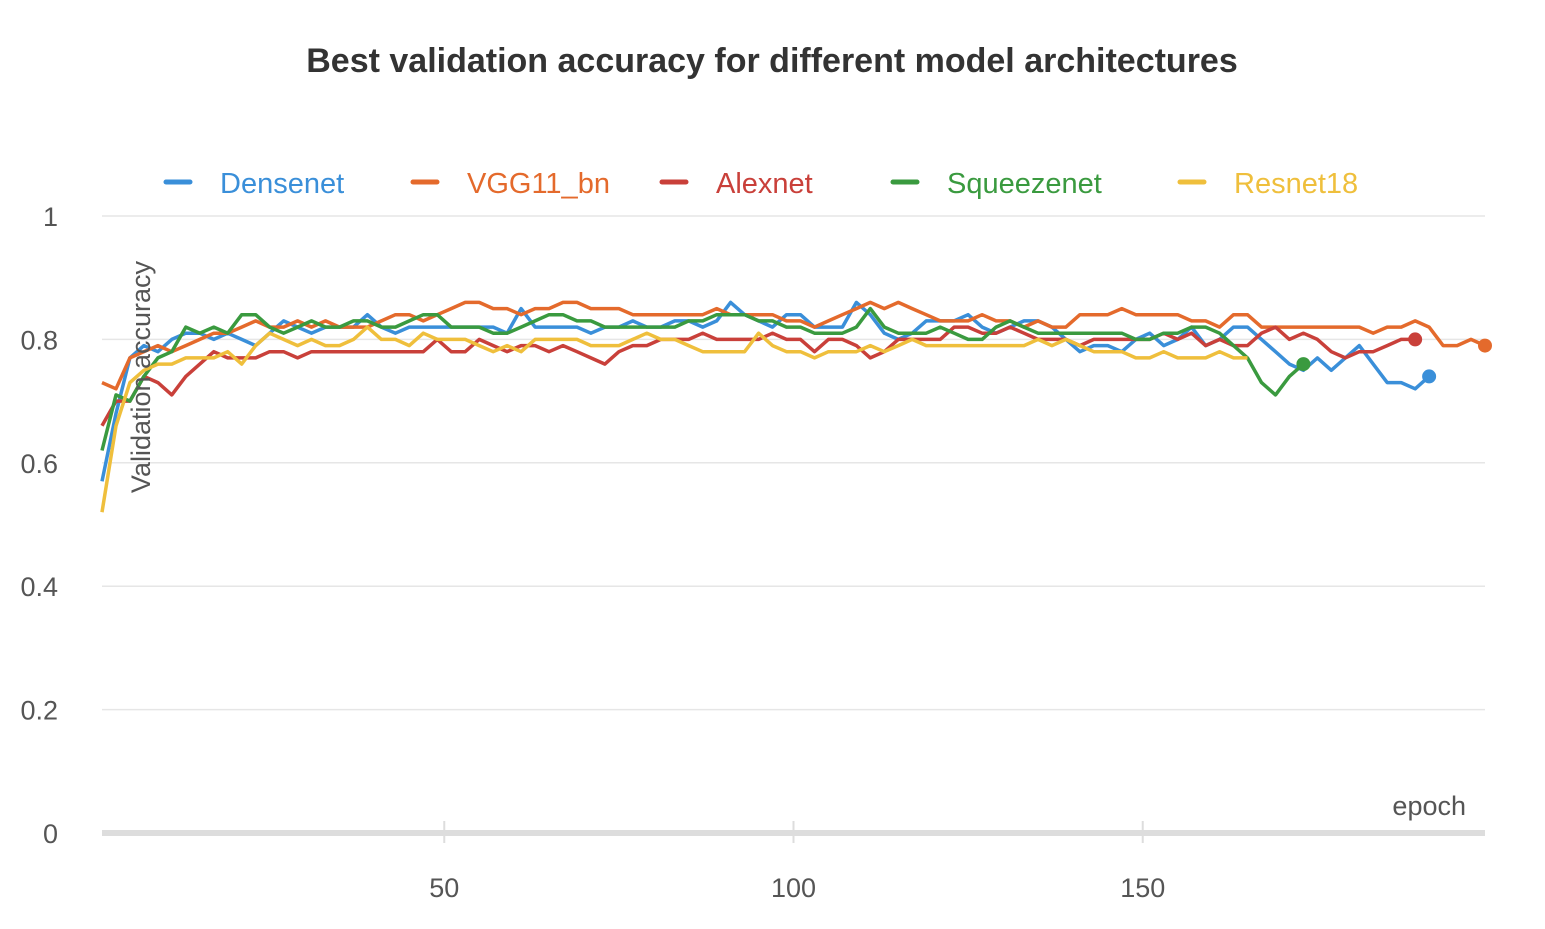 The image size is (1545, 929). I want to click on end-markers, so click(1394, 358).